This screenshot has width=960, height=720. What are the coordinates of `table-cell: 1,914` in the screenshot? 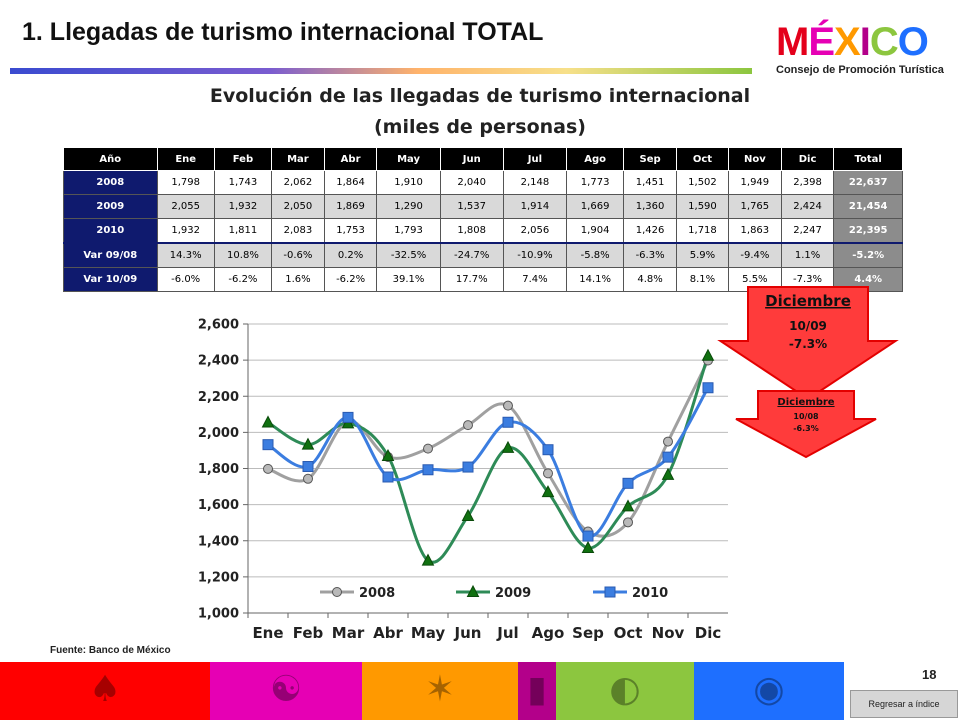 It's located at (535, 206).